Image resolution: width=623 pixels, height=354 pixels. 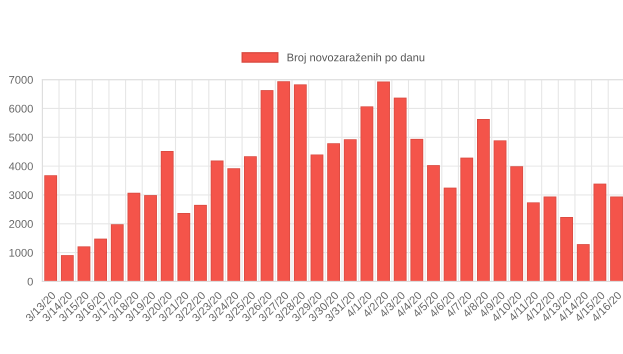 I want to click on y-tick-label: 3000, so click(x=21, y=195).